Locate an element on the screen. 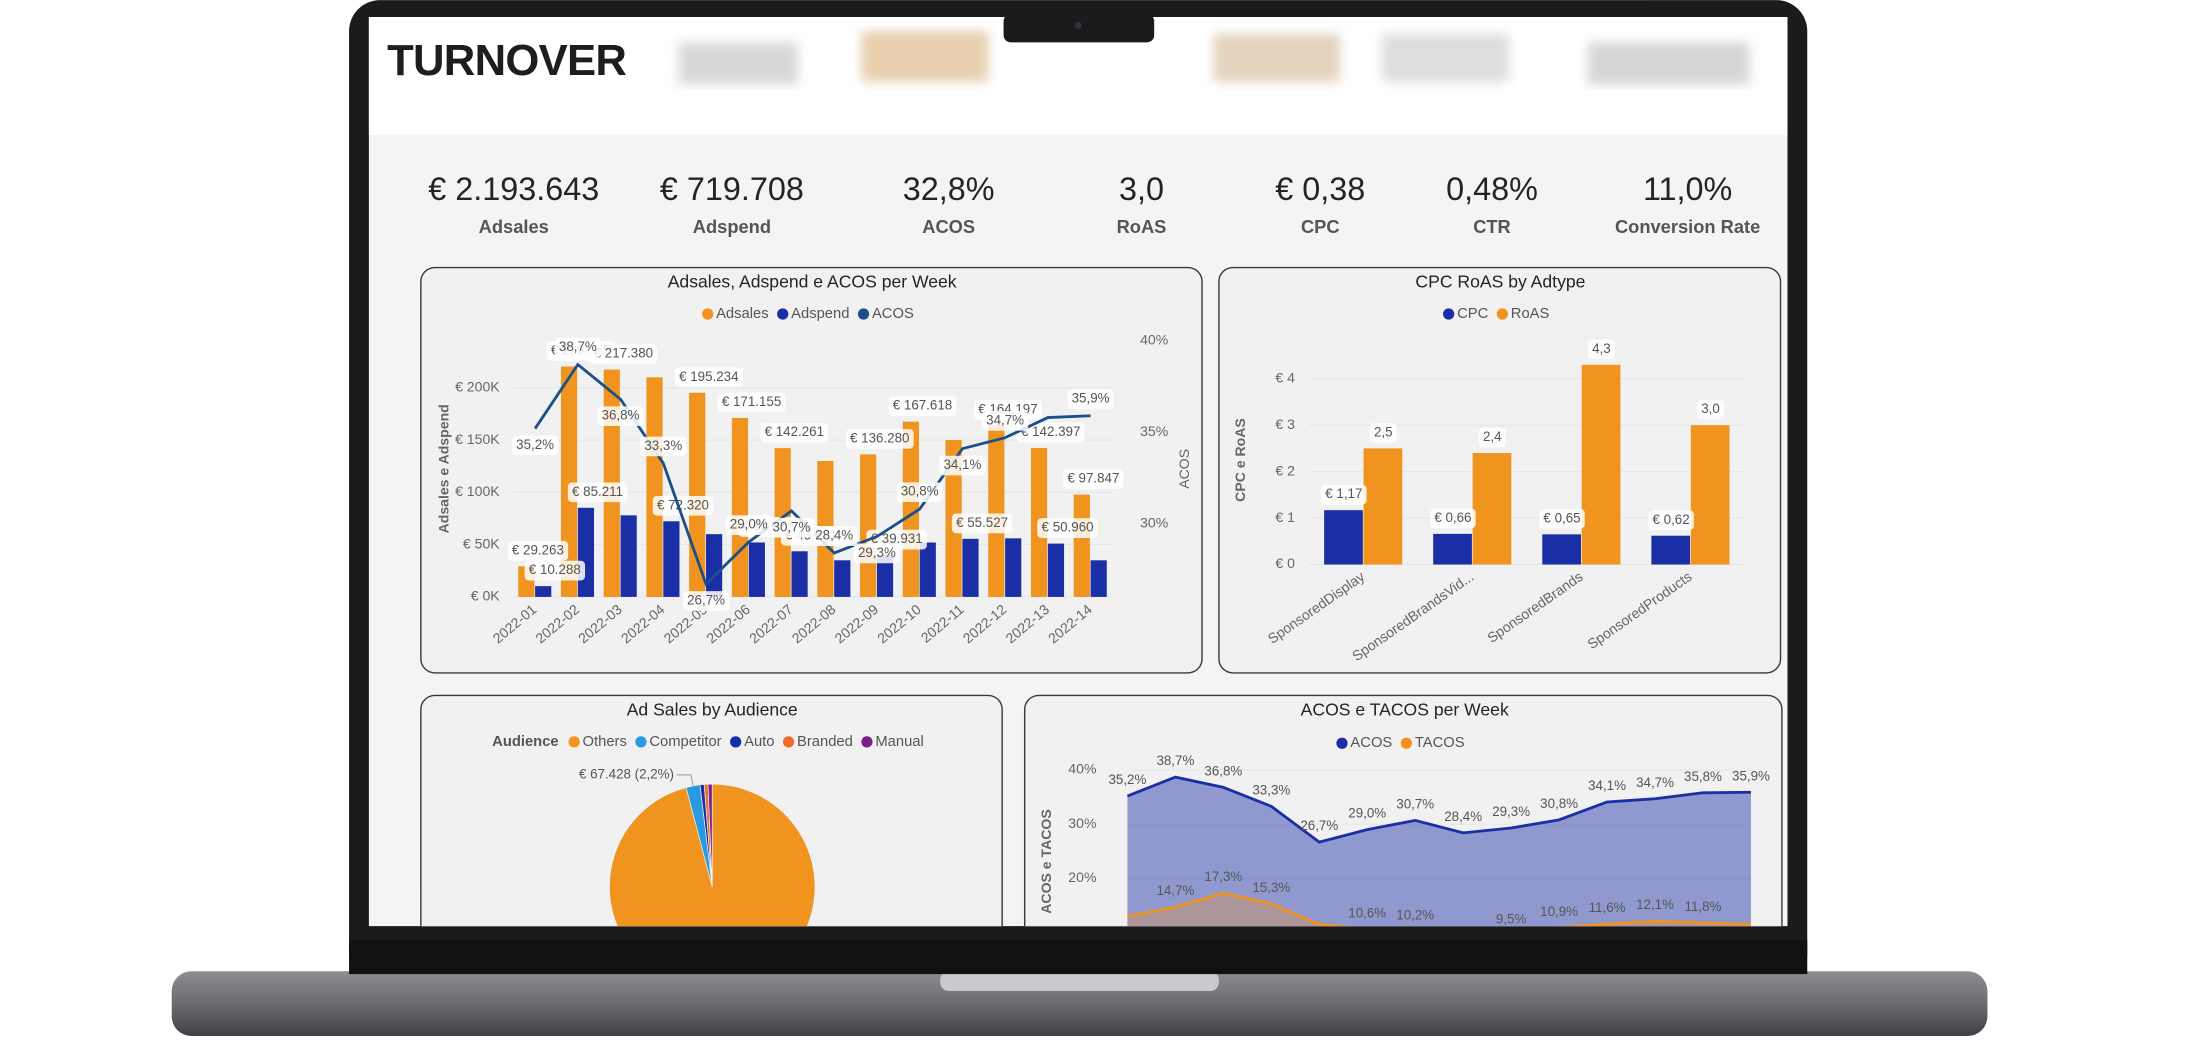  data-label: 11,6% is located at coordinates (1607, 907).